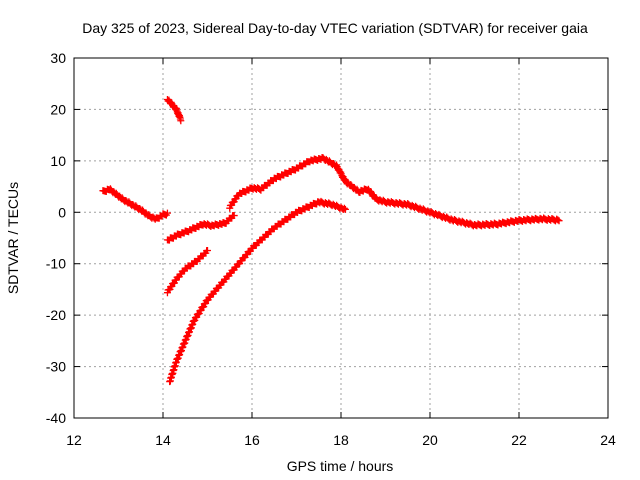  I want to click on x-axis-label: GPS time / hours, so click(340, 466).